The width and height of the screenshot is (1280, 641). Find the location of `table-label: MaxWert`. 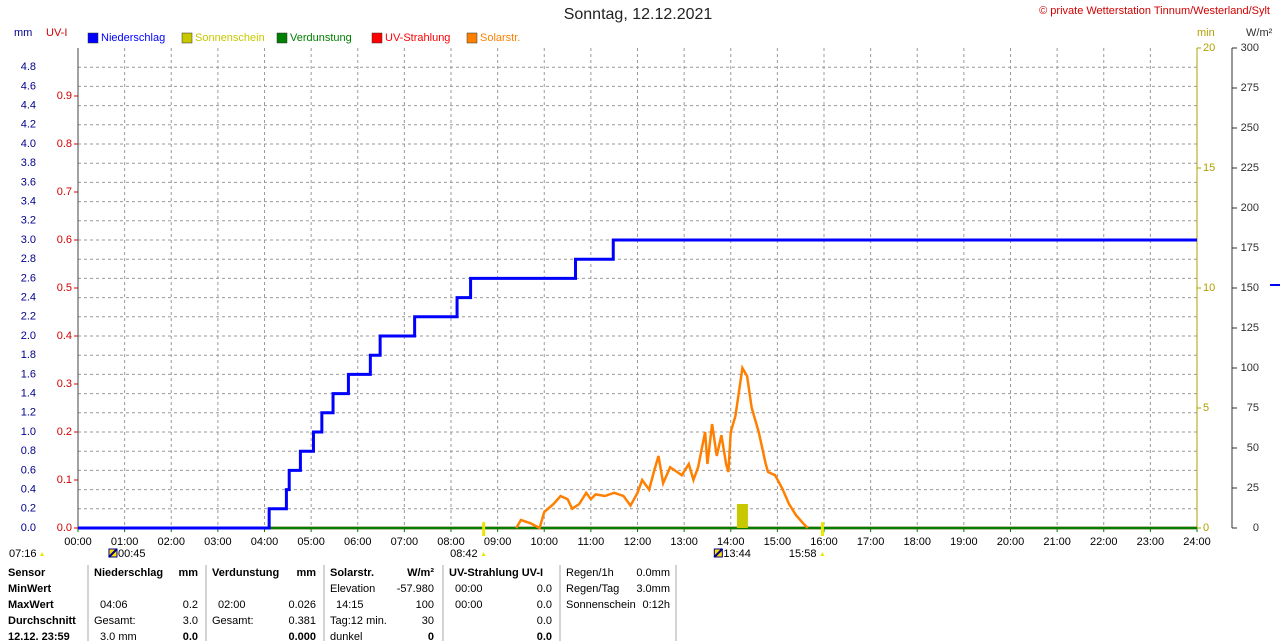

table-label: MaxWert is located at coordinates (31, 605).